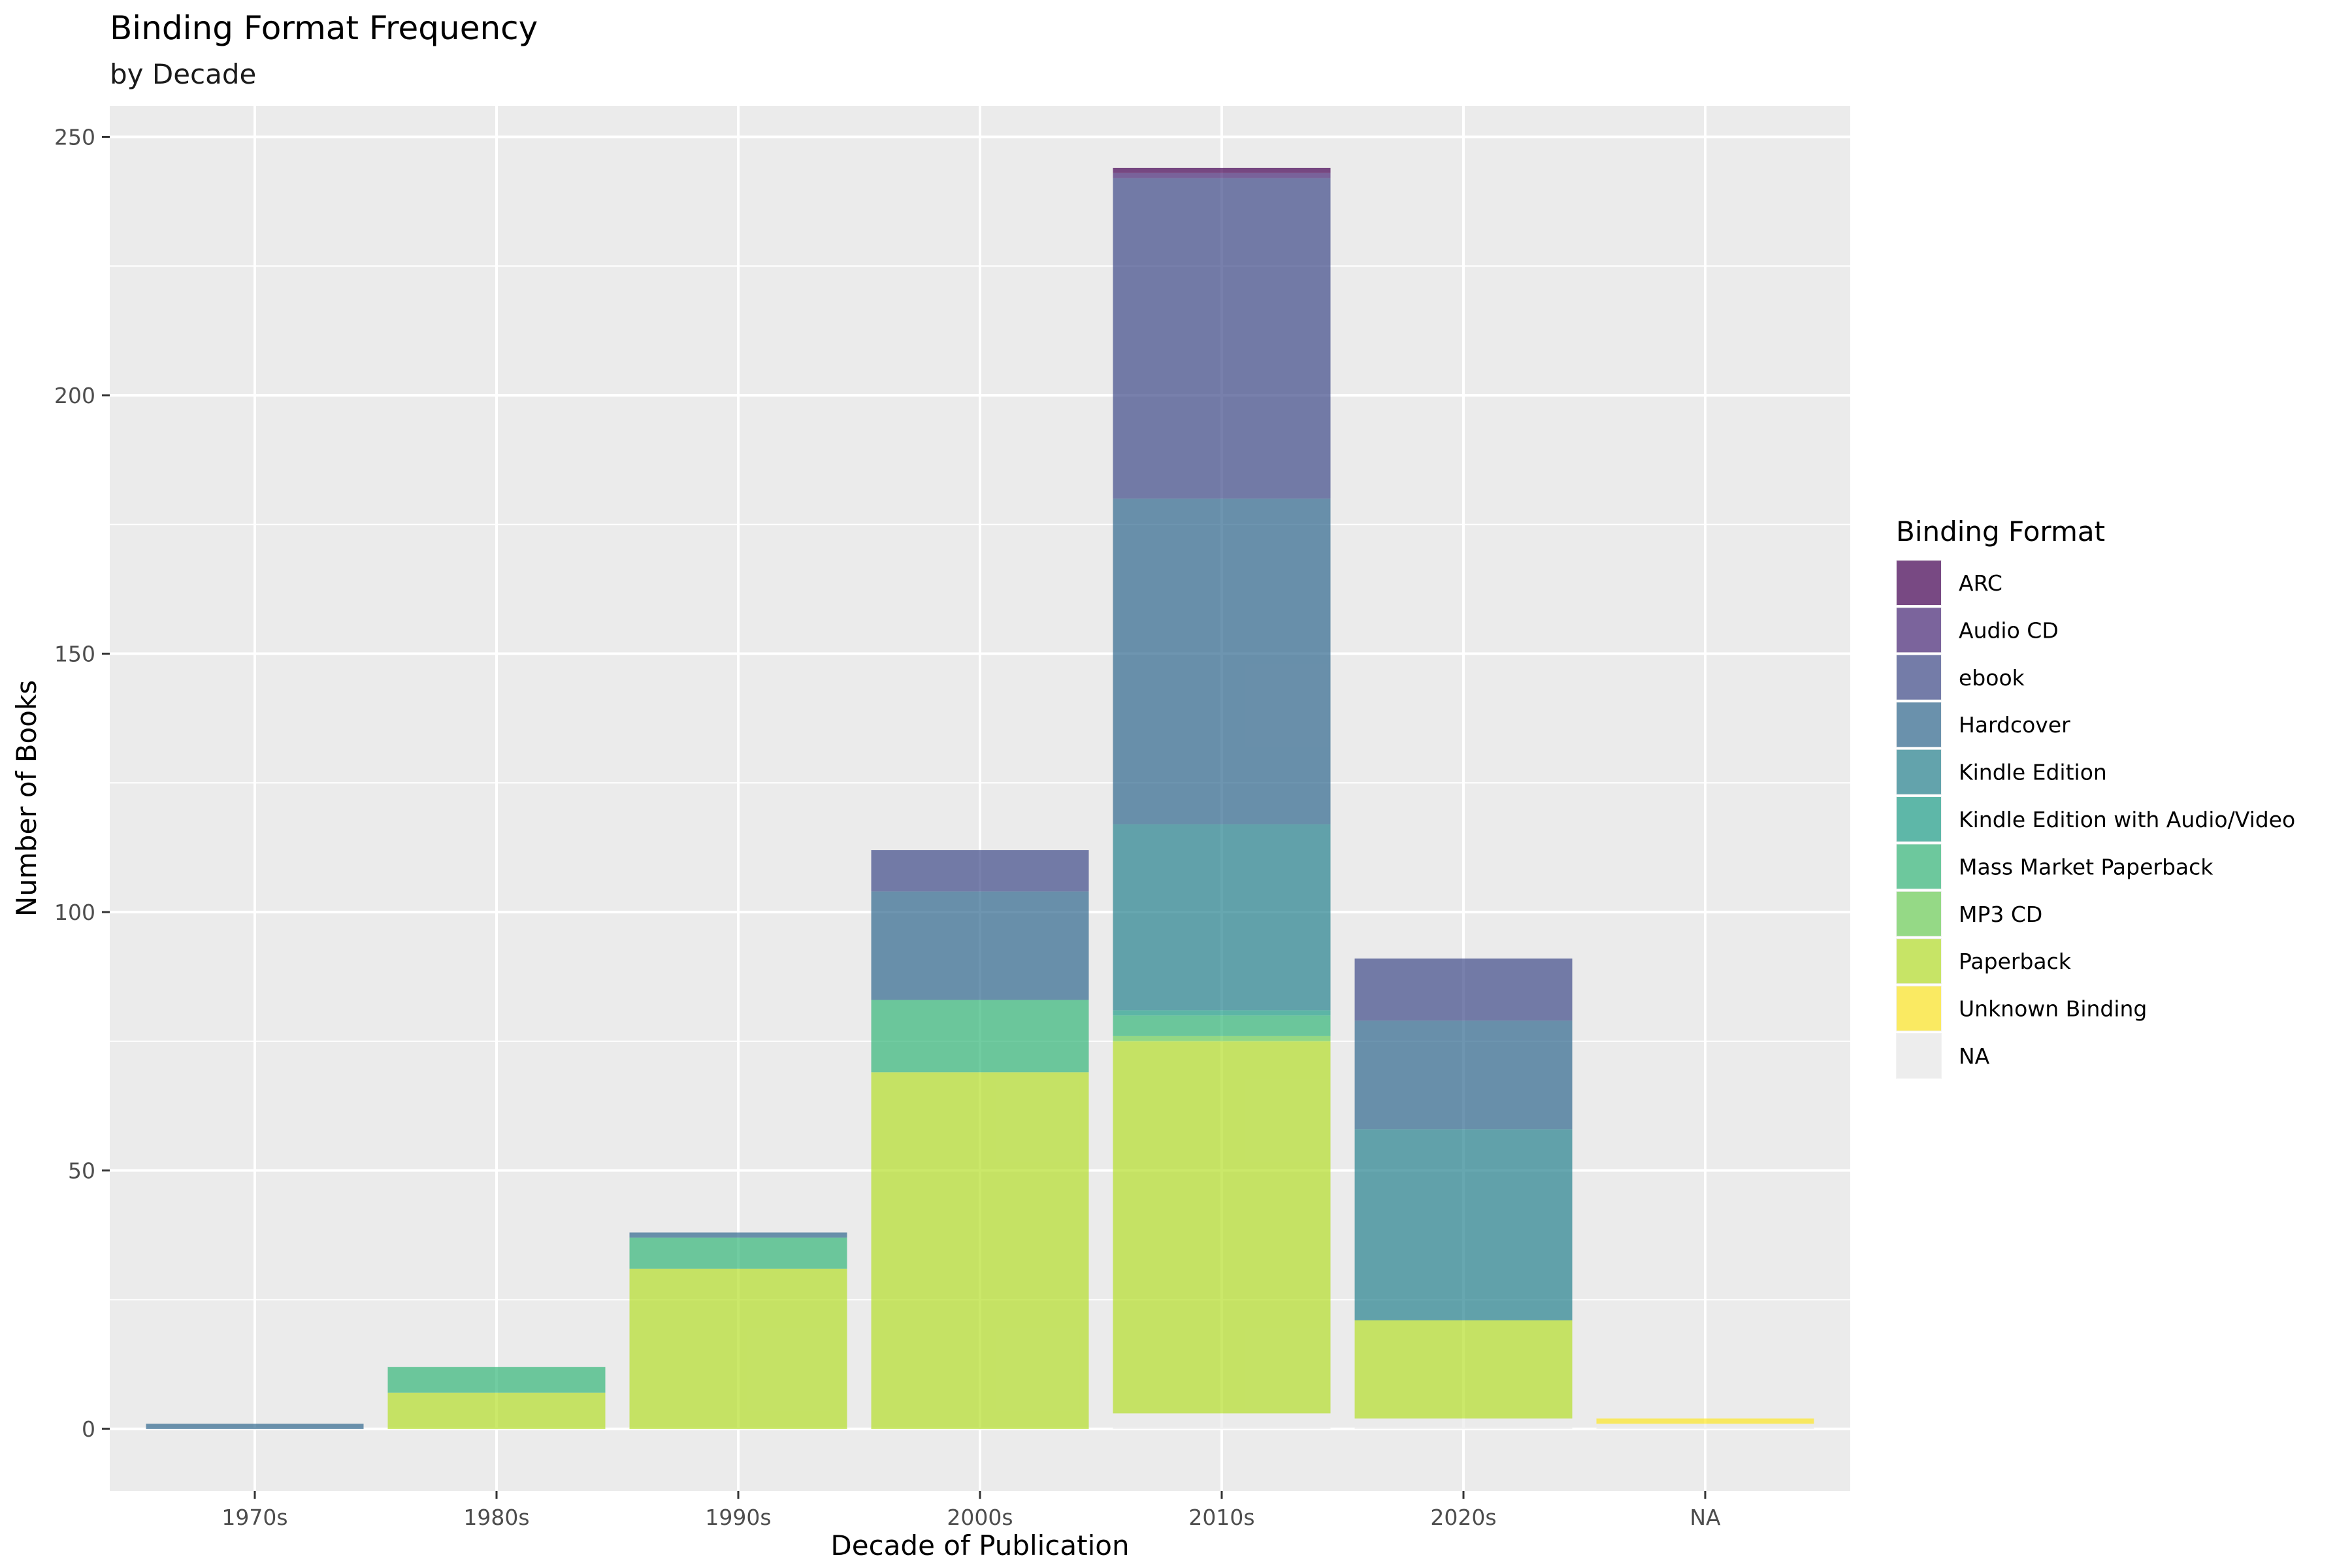 Image resolution: width=2352 pixels, height=1568 pixels. Describe the element at coordinates (74, 912) in the screenshot. I see `y-tick-label: 100` at that location.